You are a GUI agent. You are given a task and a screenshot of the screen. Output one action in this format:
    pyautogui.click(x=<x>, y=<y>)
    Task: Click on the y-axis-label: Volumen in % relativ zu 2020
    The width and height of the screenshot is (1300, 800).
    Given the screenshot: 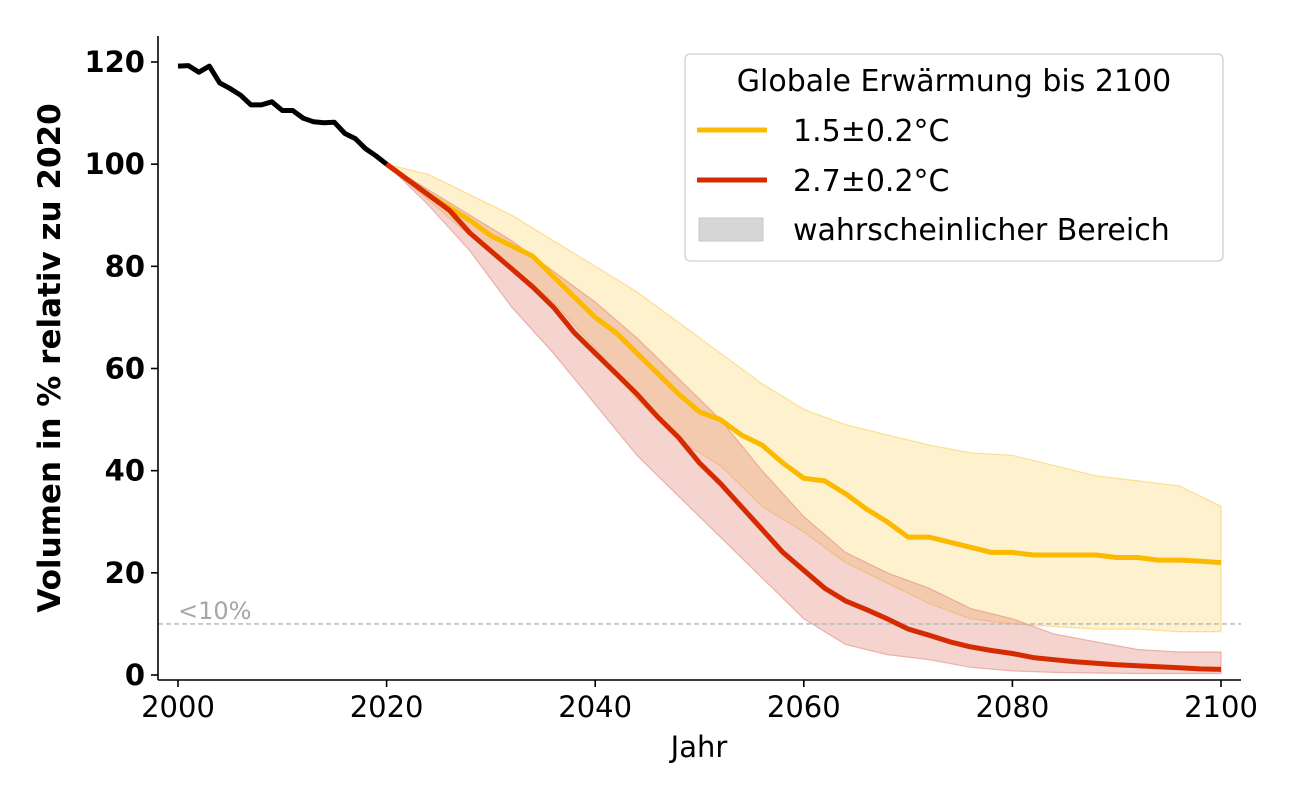 What is the action you would take?
    pyautogui.click(x=50, y=357)
    